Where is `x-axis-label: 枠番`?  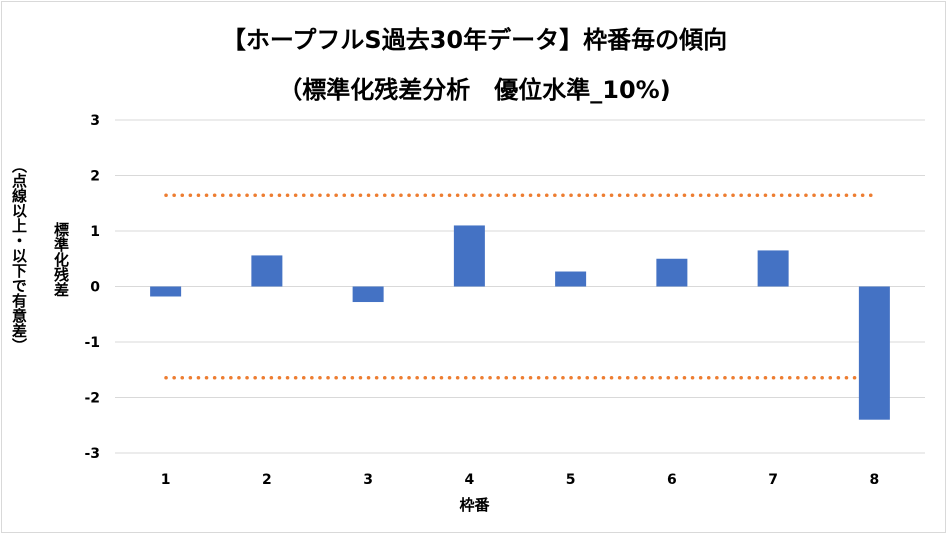
x-axis-label: 枠番 is located at coordinates (474, 505).